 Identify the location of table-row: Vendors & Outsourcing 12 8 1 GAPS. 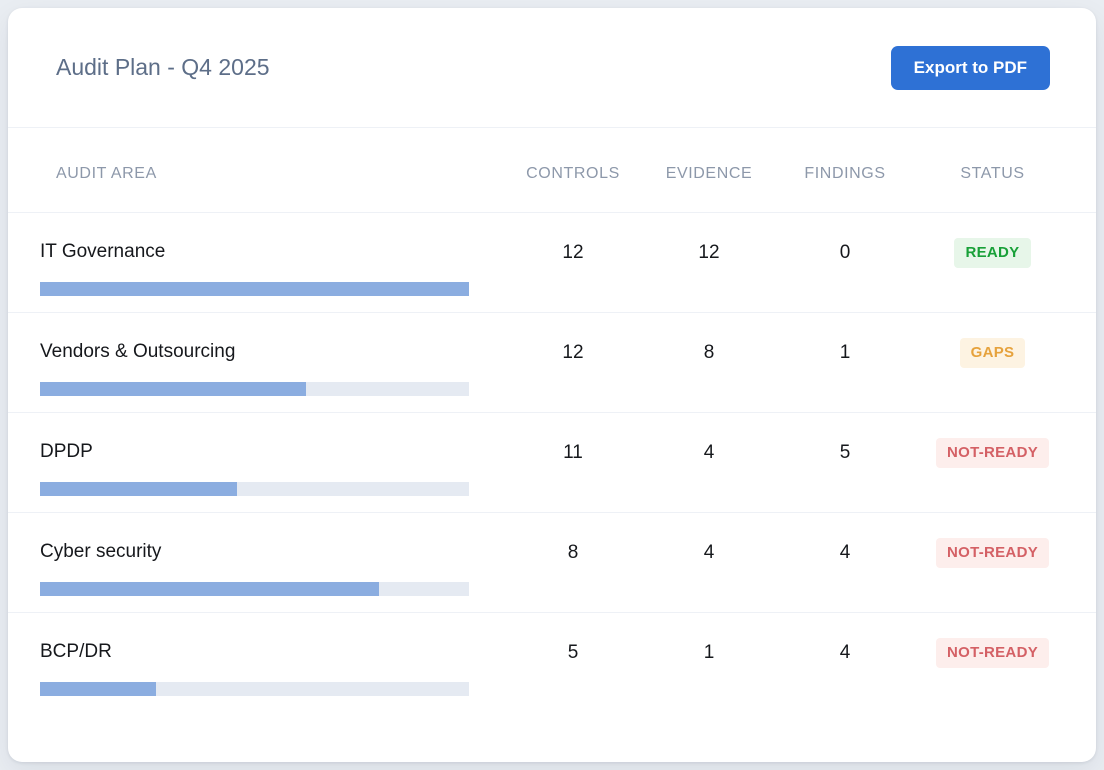
(552, 362).